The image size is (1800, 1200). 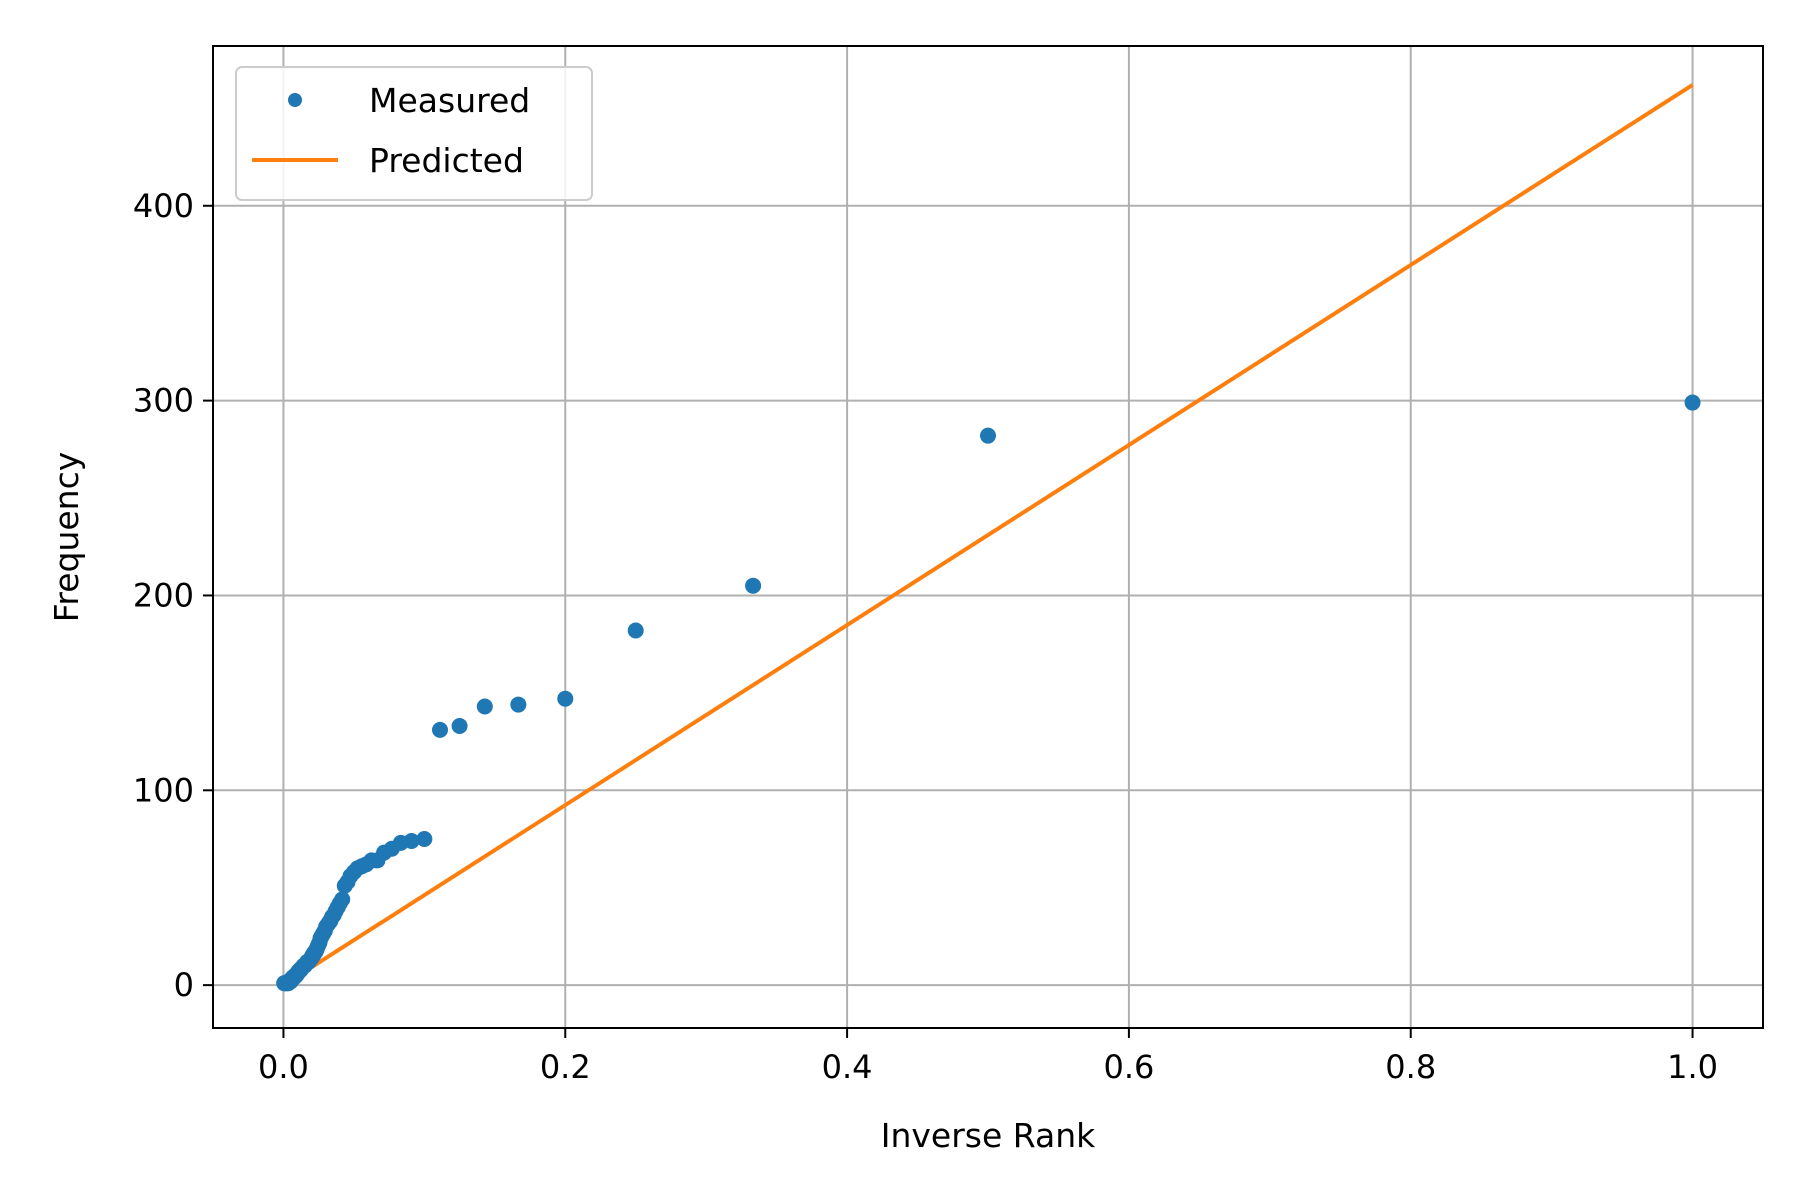 I want to click on legend-box, so click(x=414, y=133).